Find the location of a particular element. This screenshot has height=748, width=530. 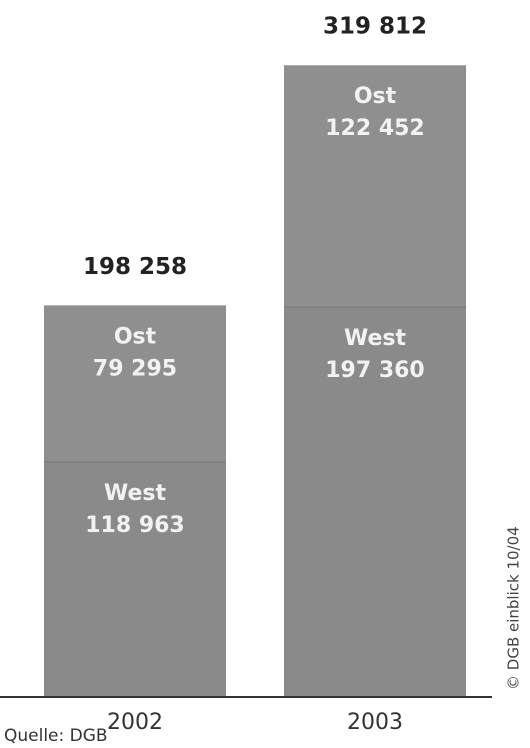

value-label: 118 963 is located at coordinates (135, 525).